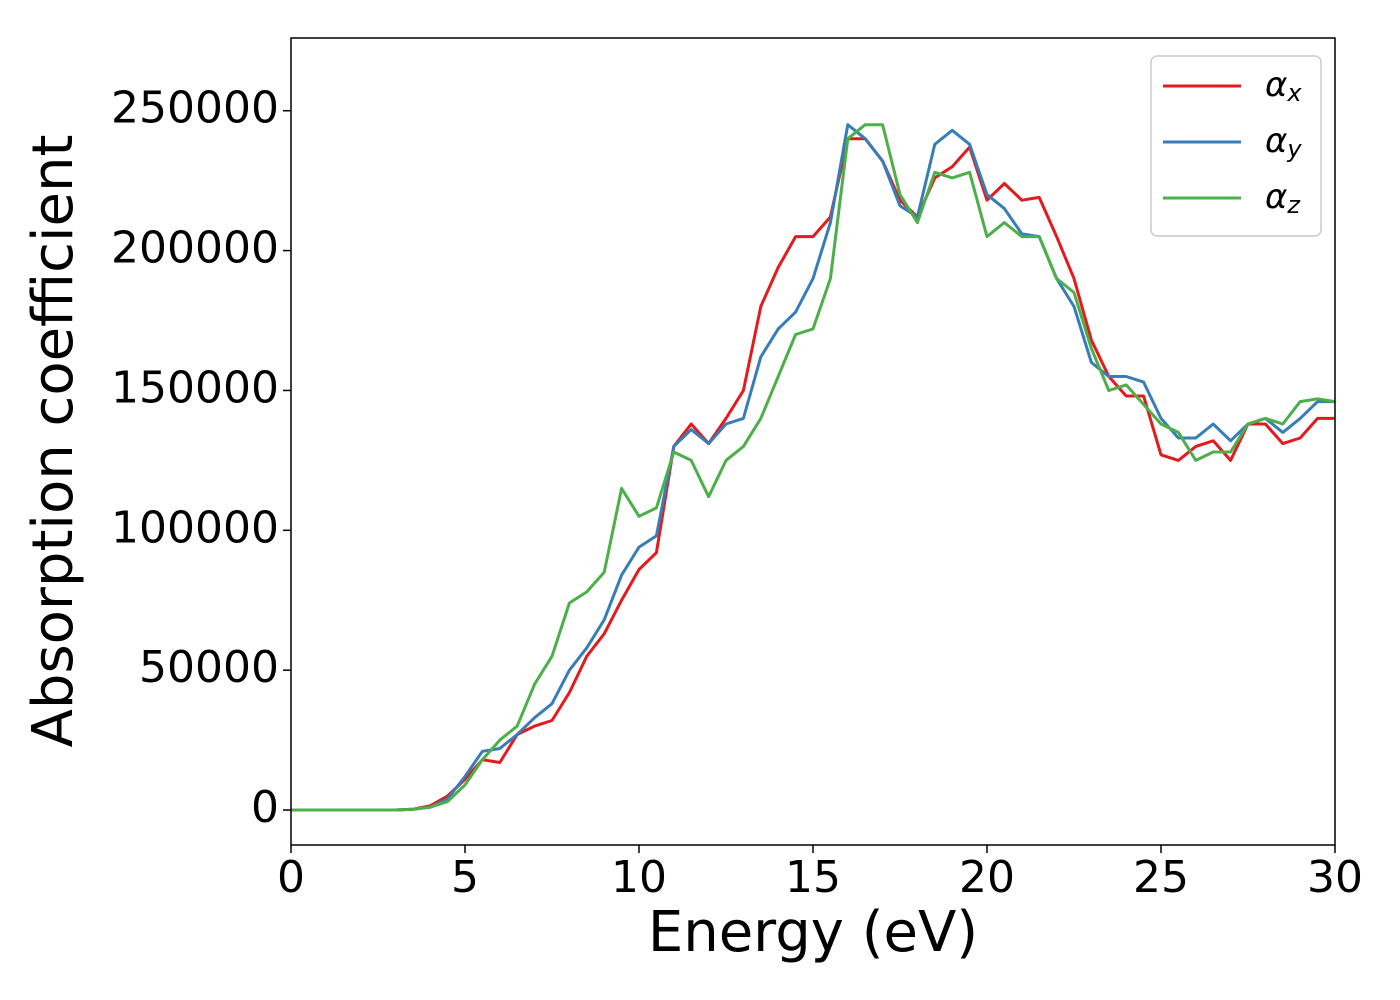 This screenshot has height=1000, width=1400. Describe the element at coordinates (265, 807) in the screenshot. I see `y-tick-label: 0` at that location.